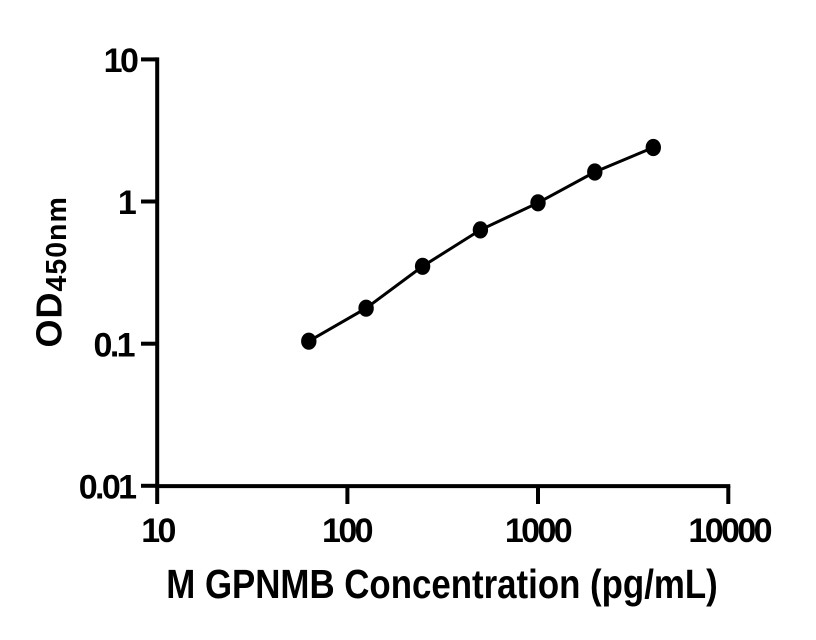 The height and width of the screenshot is (640, 816). I want to click on svg-text: 1000, so click(538, 531).